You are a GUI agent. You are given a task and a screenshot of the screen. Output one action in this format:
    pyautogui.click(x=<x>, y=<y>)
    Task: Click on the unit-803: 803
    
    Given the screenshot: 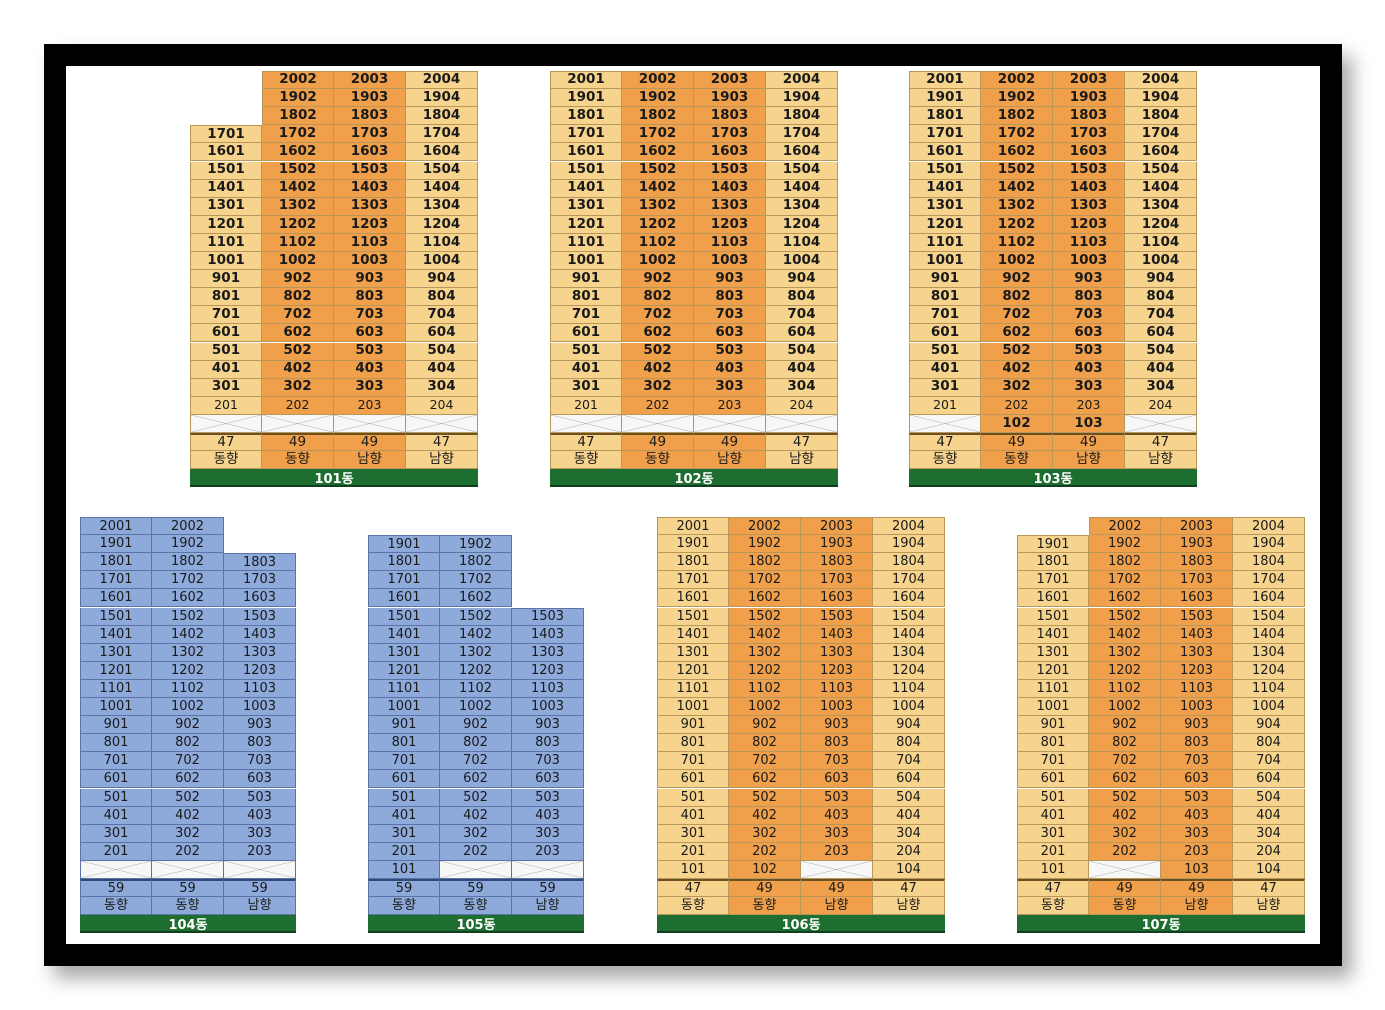 What is the action you would take?
    pyautogui.click(x=1089, y=297)
    